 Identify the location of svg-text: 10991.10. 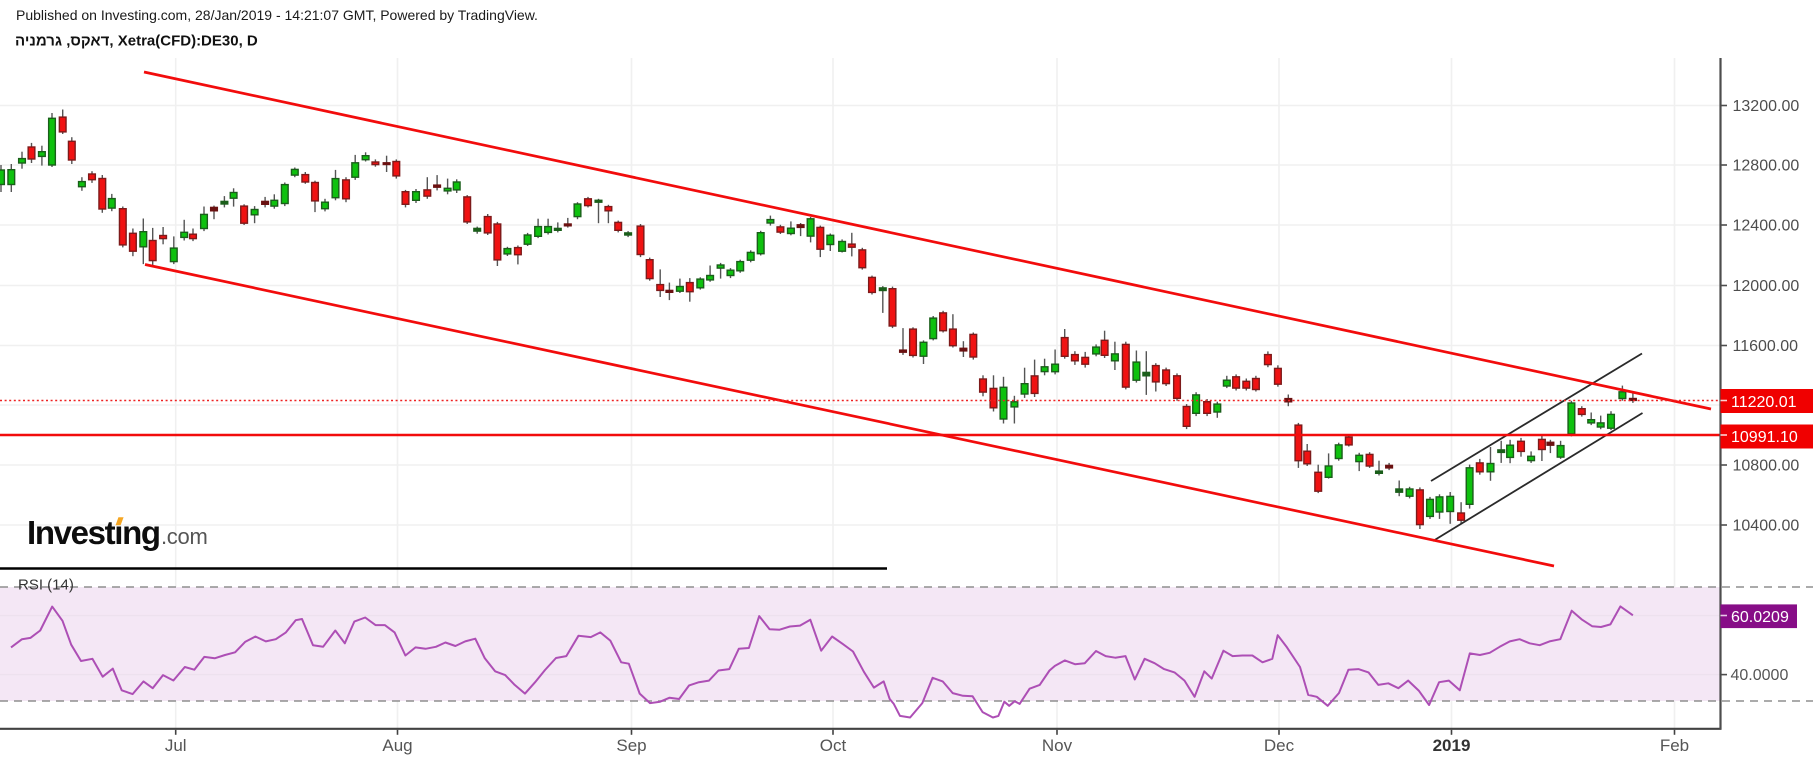
(1764, 437).